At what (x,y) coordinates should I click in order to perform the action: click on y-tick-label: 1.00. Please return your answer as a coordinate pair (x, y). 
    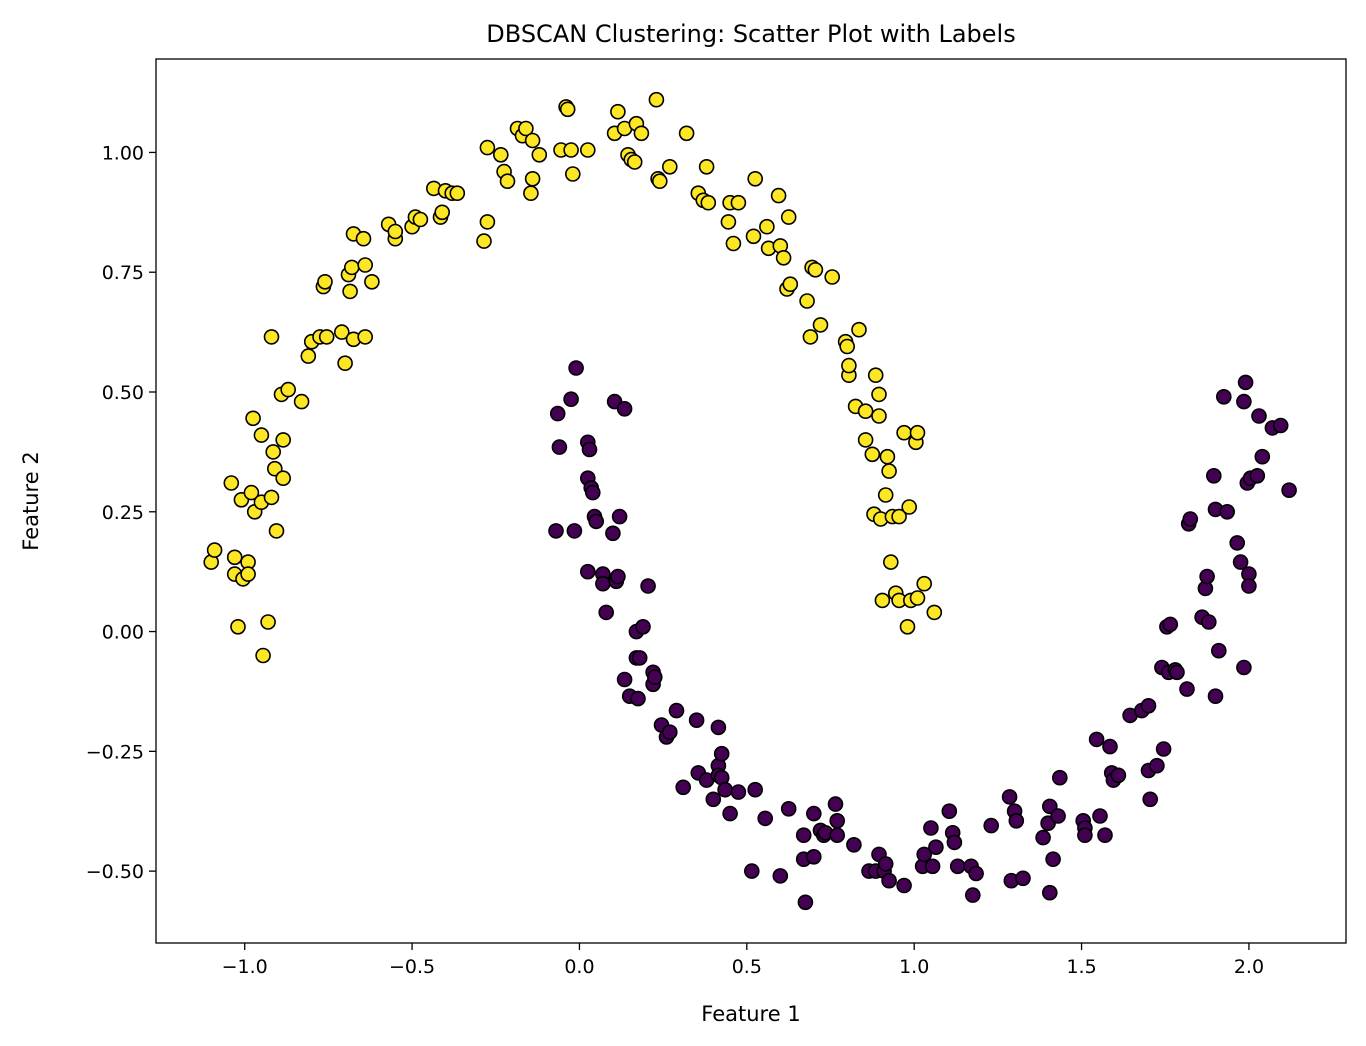
    Looking at the image, I should click on (123, 153).